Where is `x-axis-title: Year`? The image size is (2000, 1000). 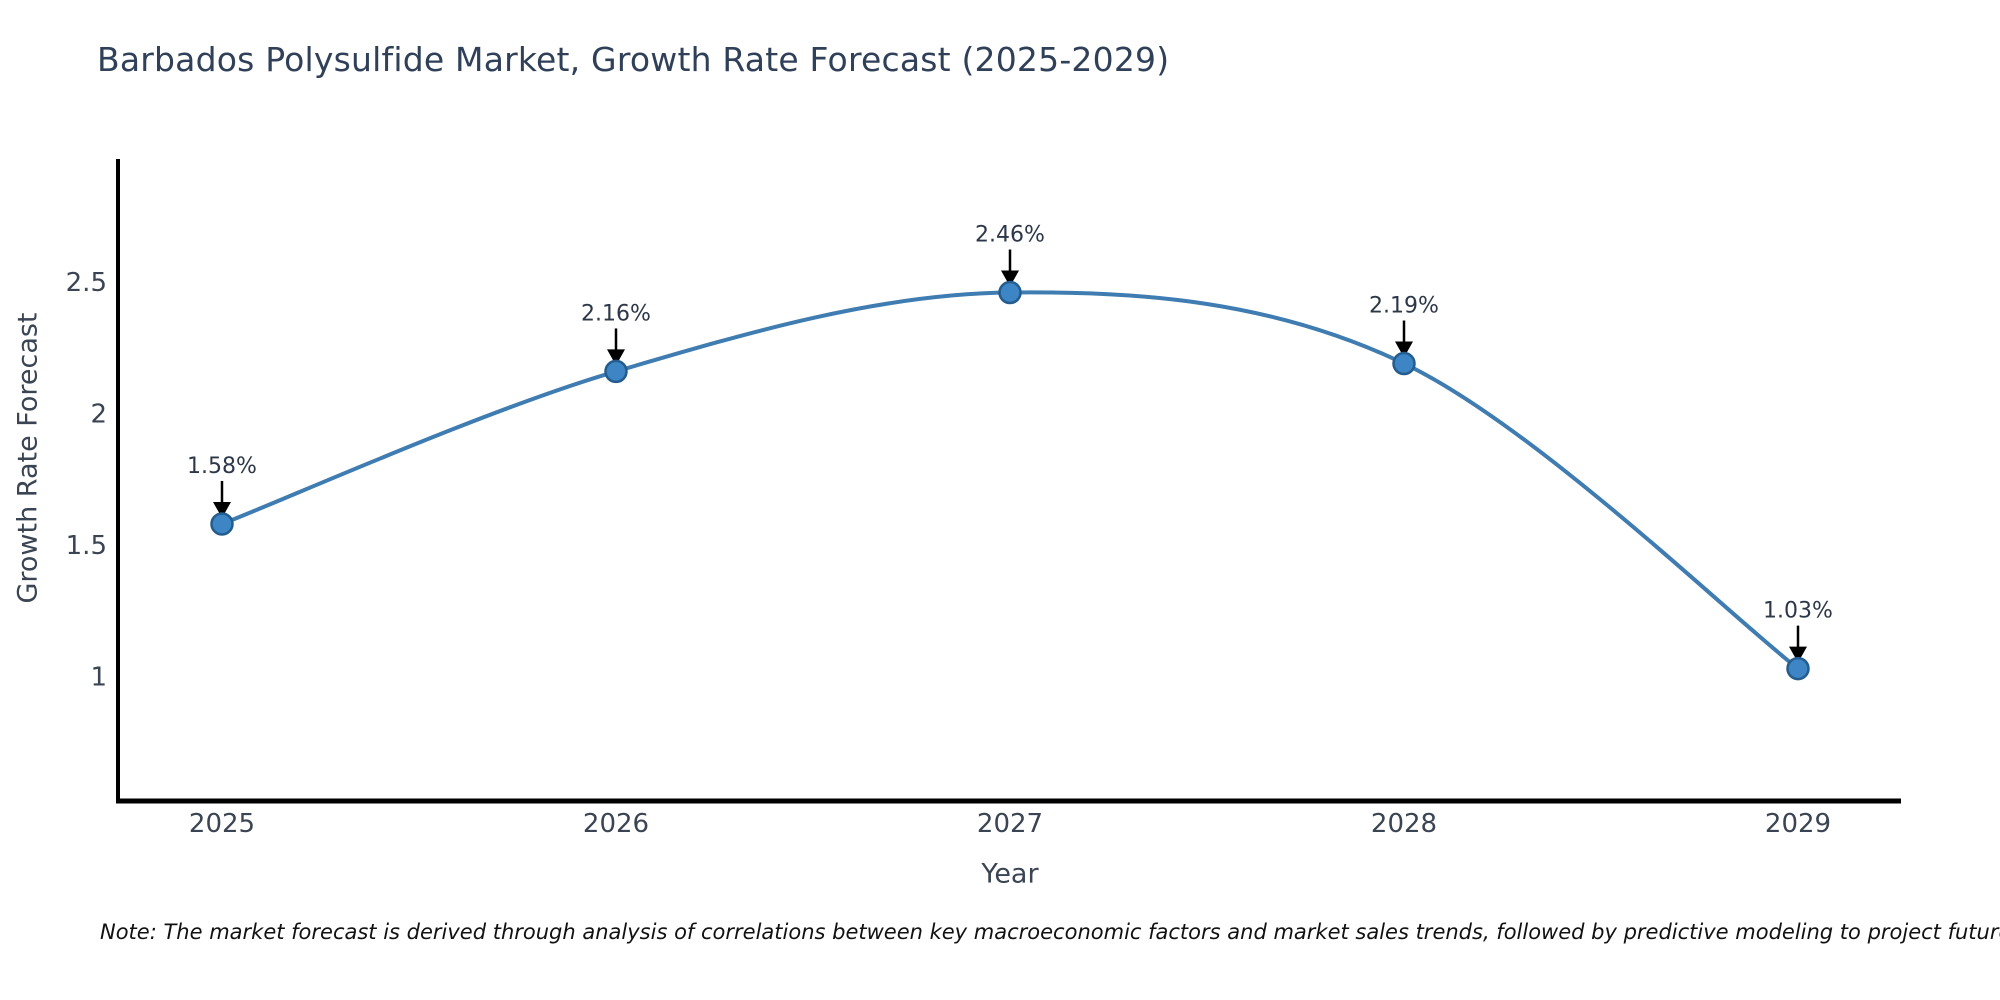
x-axis-title: Year is located at coordinates (1010, 874).